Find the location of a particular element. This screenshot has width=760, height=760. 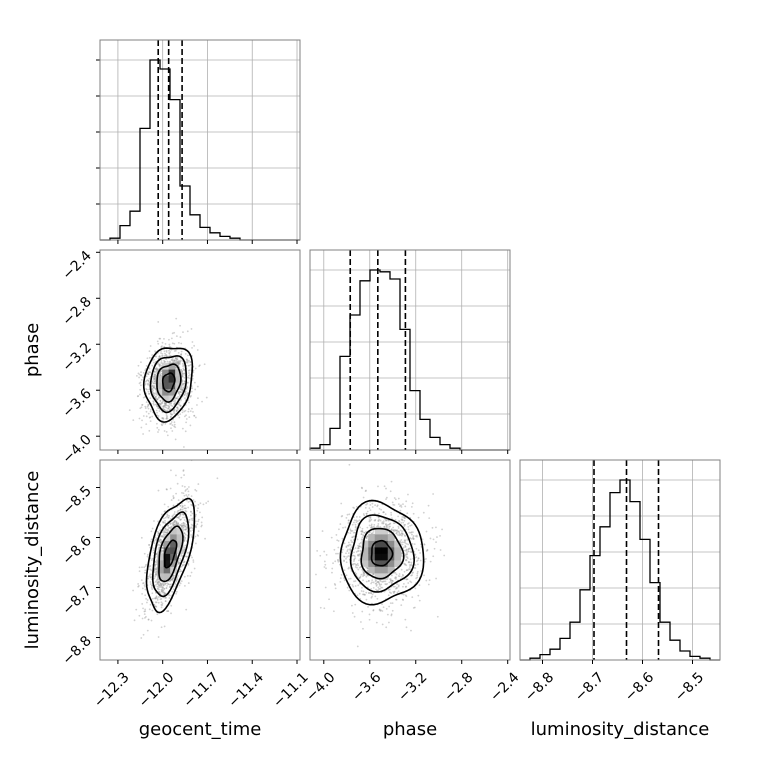

density-cell is located at coordinates (172, 386).